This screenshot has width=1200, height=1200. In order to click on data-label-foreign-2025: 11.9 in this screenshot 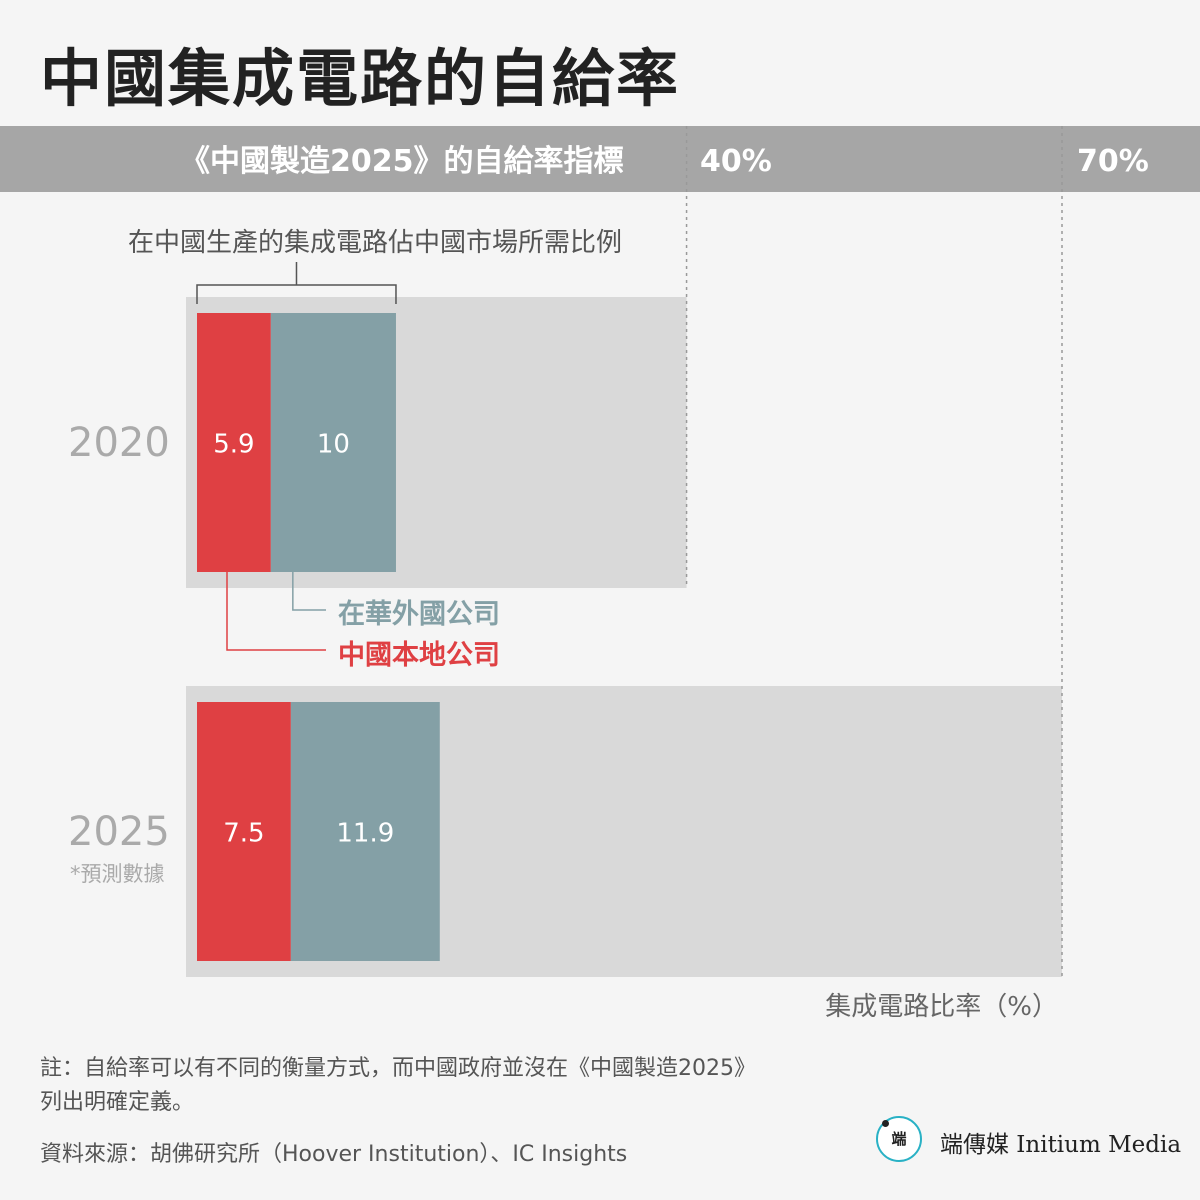, I will do `click(365, 834)`.